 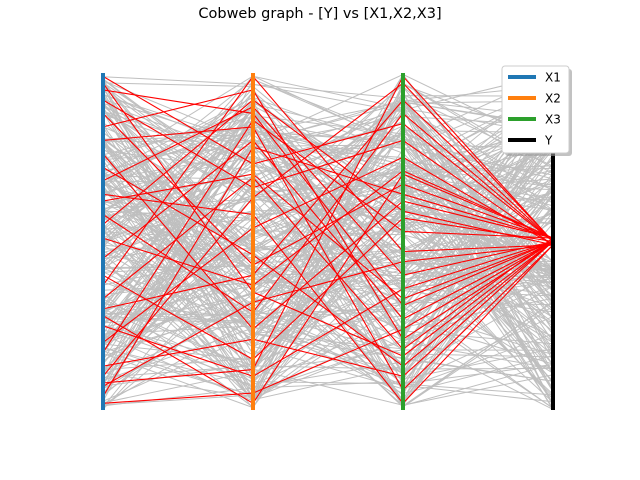 What do you see at coordinates (553, 78) in the screenshot?
I see `legend-label-x1: X1` at bounding box center [553, 78].